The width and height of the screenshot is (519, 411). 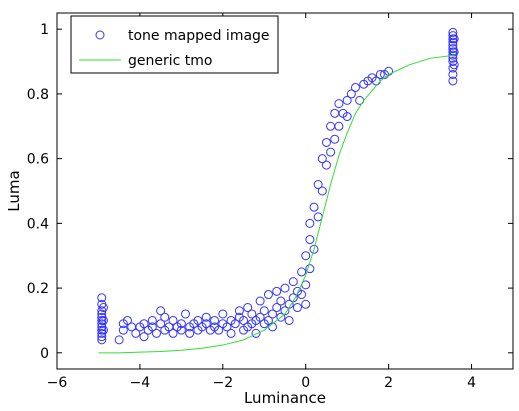 What do you see at coordinates (388, 383) in the screenshot?
I see `x-tick-label: 2` at bounding box center [388, 383].